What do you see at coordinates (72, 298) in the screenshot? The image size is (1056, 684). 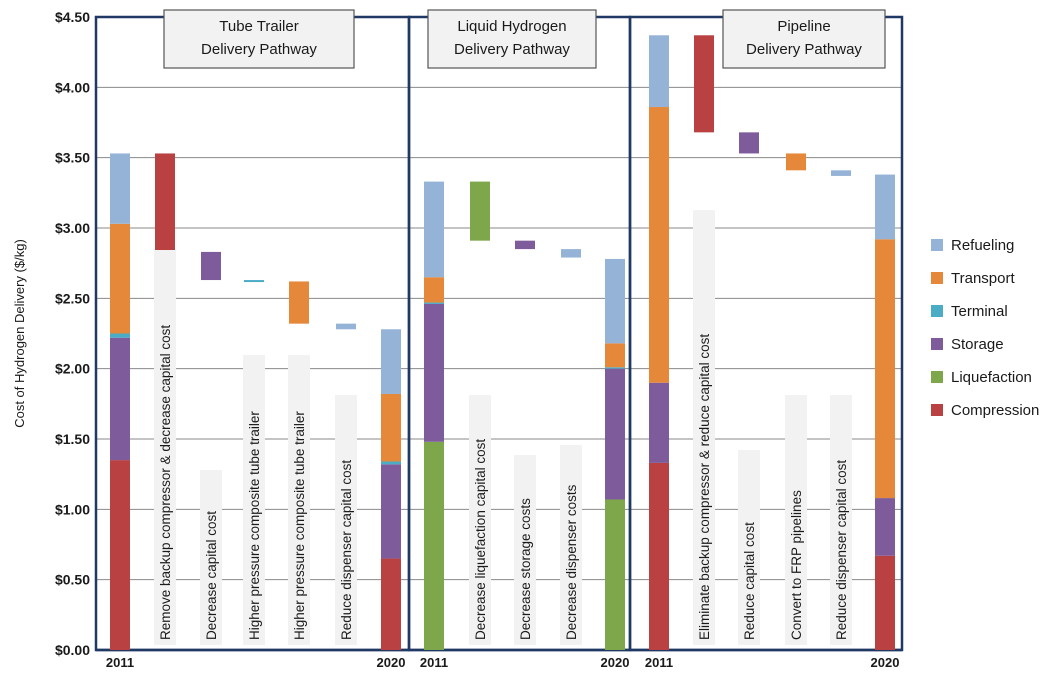 I see `y-tick-label: $2.50` at bounding box center [72, 298].